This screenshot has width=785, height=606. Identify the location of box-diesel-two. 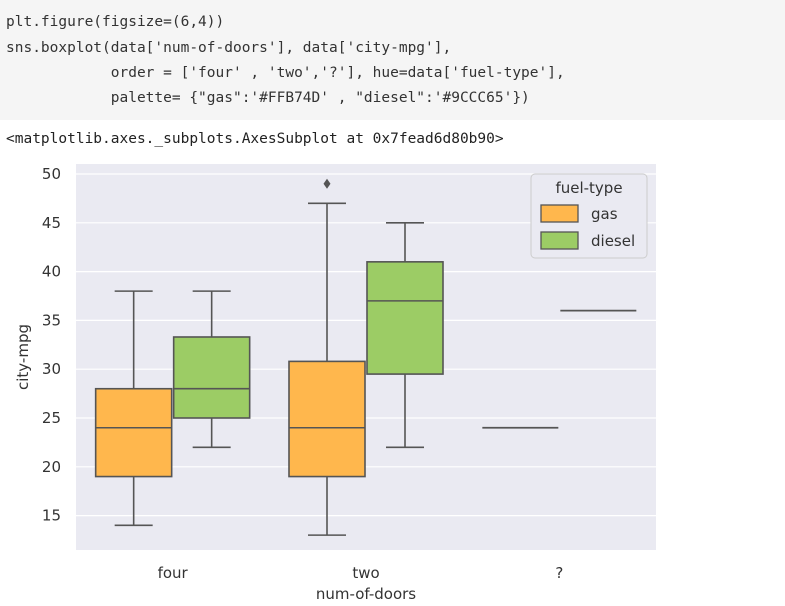
(405, 335).